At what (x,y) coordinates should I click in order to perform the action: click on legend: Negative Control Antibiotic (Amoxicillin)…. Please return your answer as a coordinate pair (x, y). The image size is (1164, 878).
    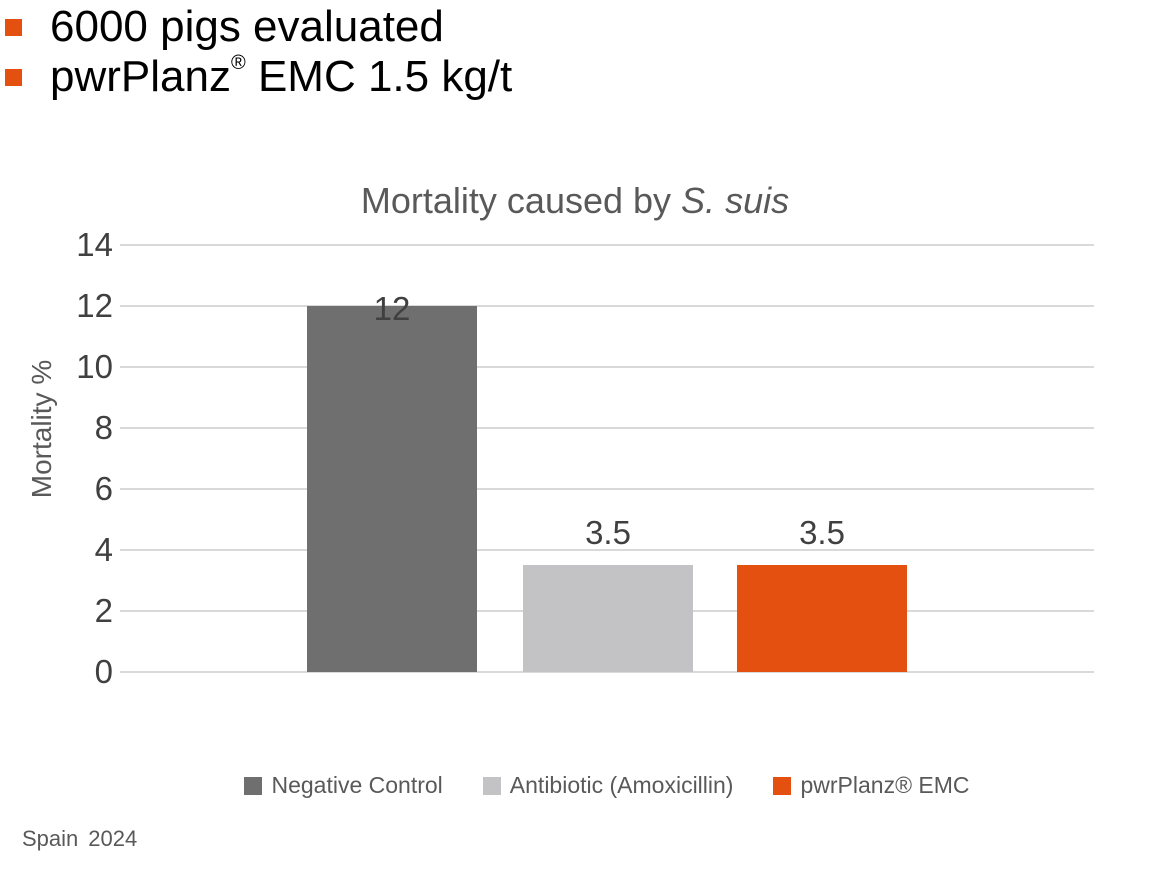
    Looking at the image, I should click on (607, 785).